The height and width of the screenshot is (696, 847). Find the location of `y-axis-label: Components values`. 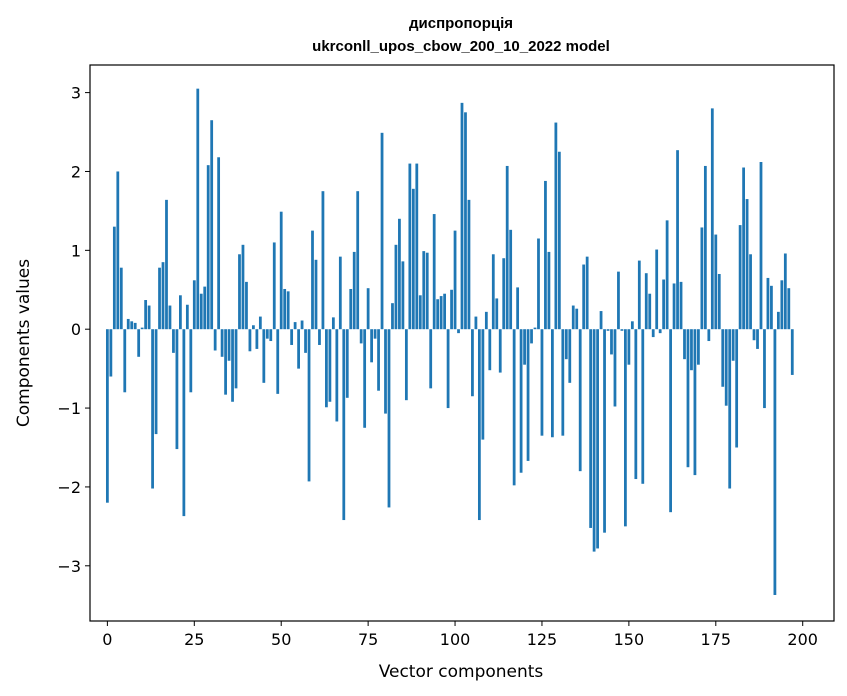

y-axis-label: Components values is located at coordinates (24, 343).